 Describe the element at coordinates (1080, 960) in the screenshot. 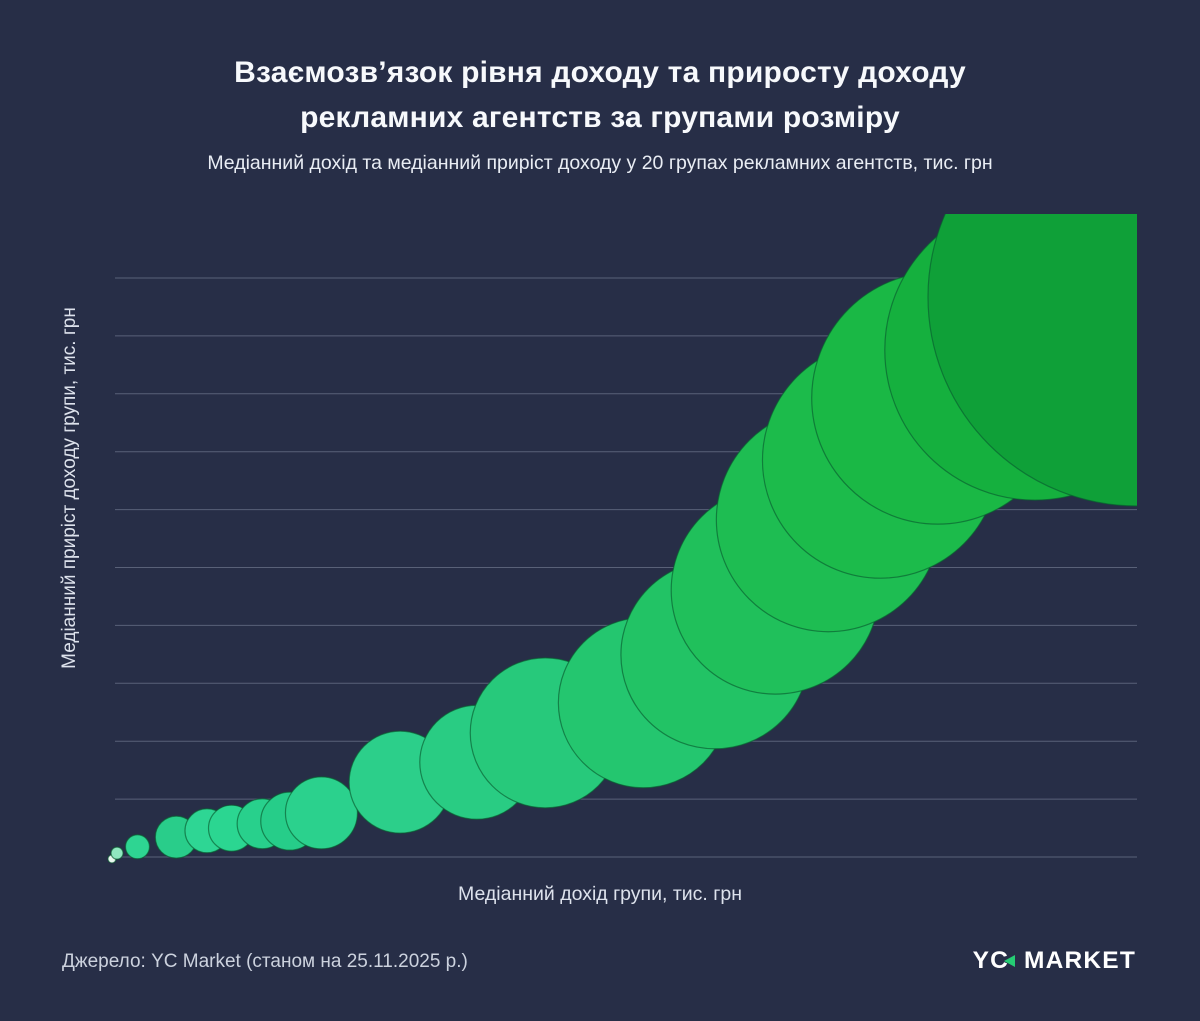

I see `logo-text-market: MARKET` at that location.